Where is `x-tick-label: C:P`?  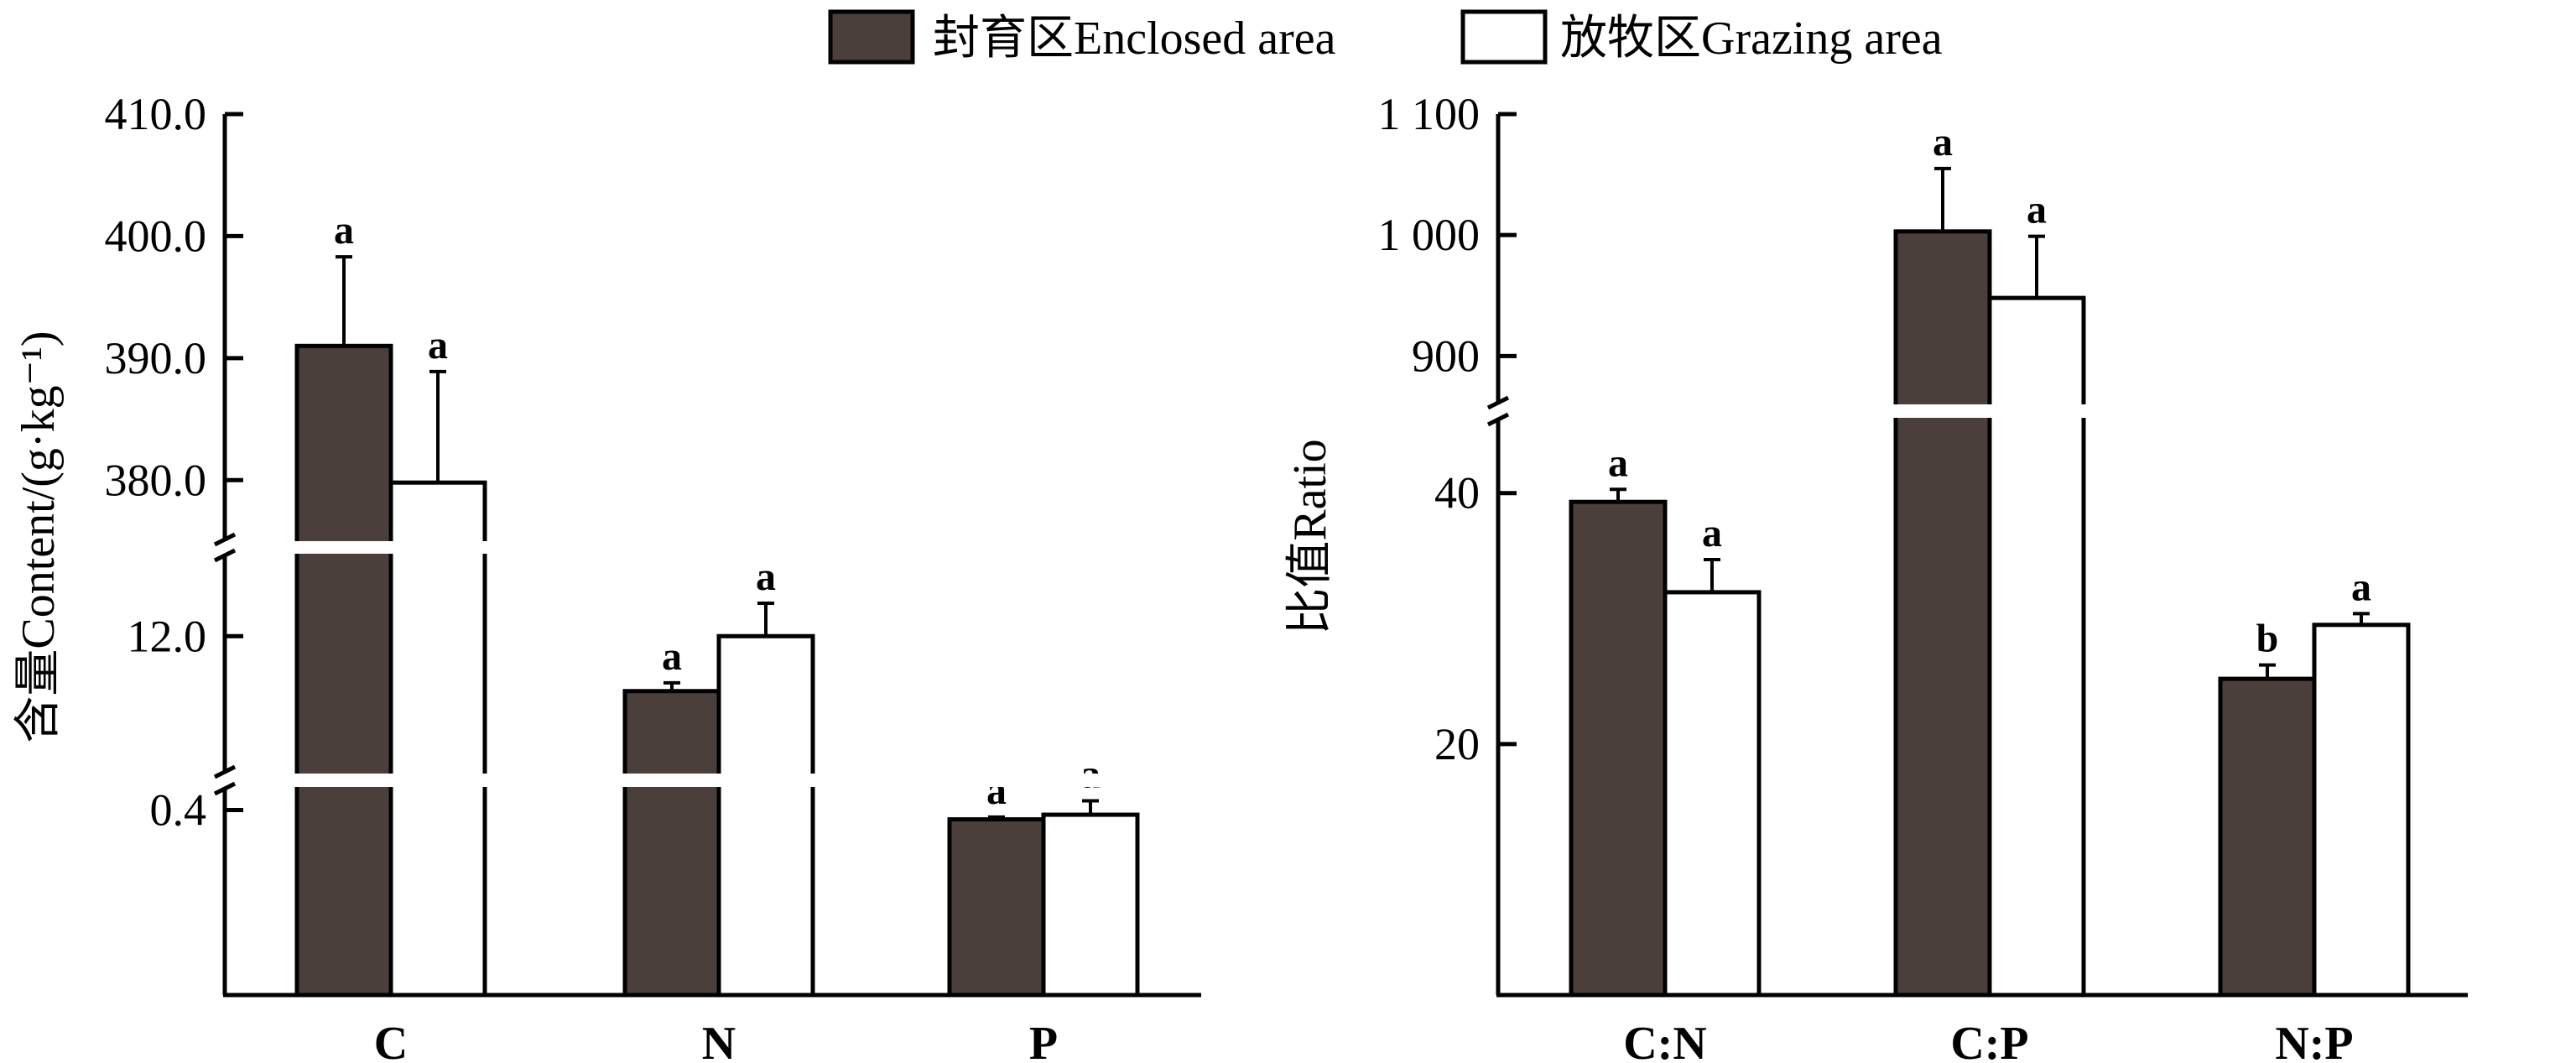
x-tick-label: C:P is located at coordinates (1989, 1040).